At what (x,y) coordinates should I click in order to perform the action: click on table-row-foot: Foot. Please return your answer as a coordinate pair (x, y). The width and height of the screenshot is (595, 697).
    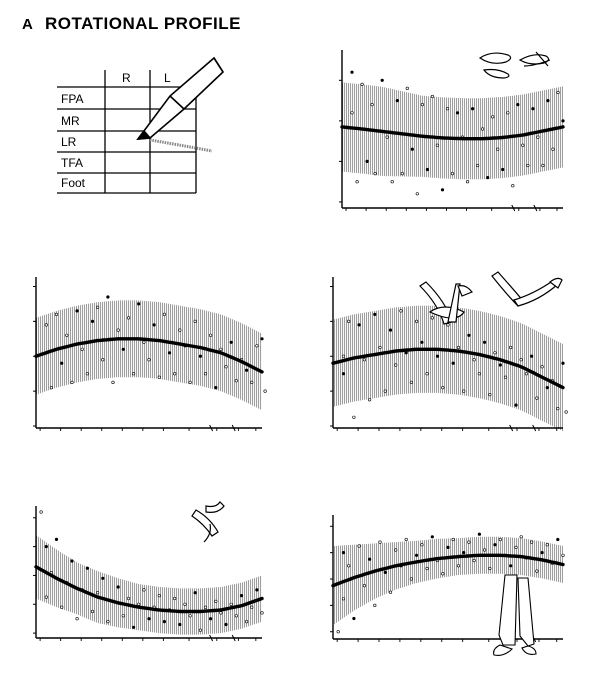
    Looking at the image, I should click on (73, 183).